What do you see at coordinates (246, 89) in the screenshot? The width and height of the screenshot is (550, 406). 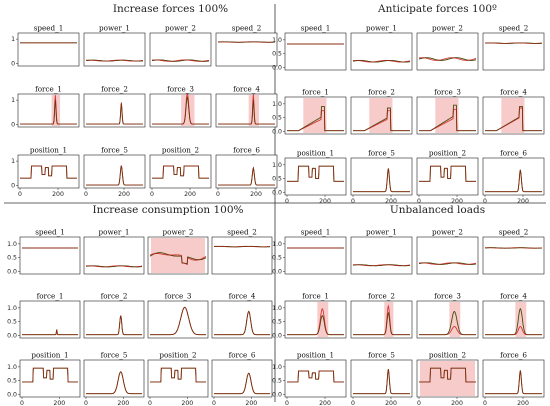 I see `subplot-label: force_4` at bounding box center [246, 89].